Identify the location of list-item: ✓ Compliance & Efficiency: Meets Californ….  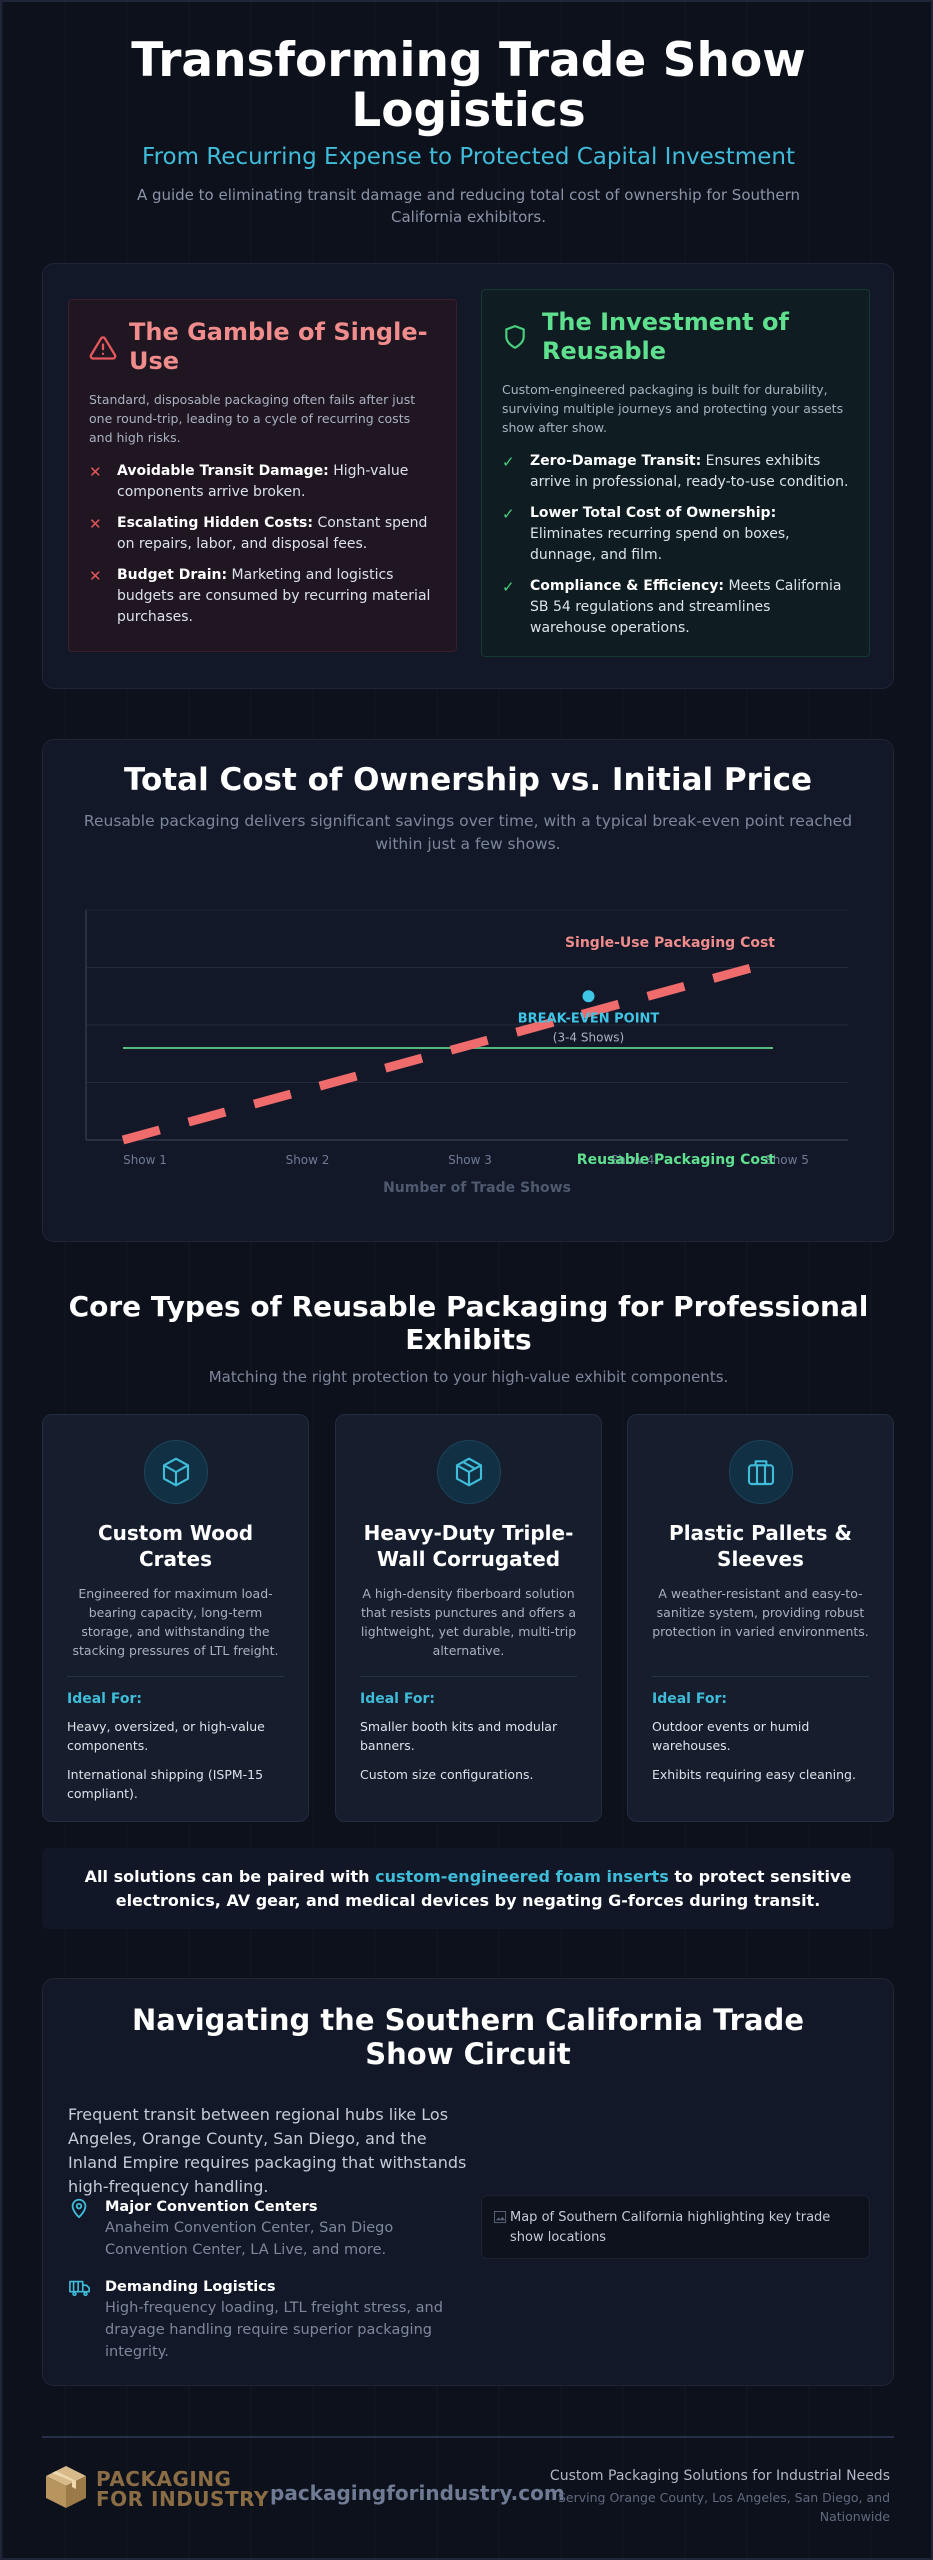
(675, 607).